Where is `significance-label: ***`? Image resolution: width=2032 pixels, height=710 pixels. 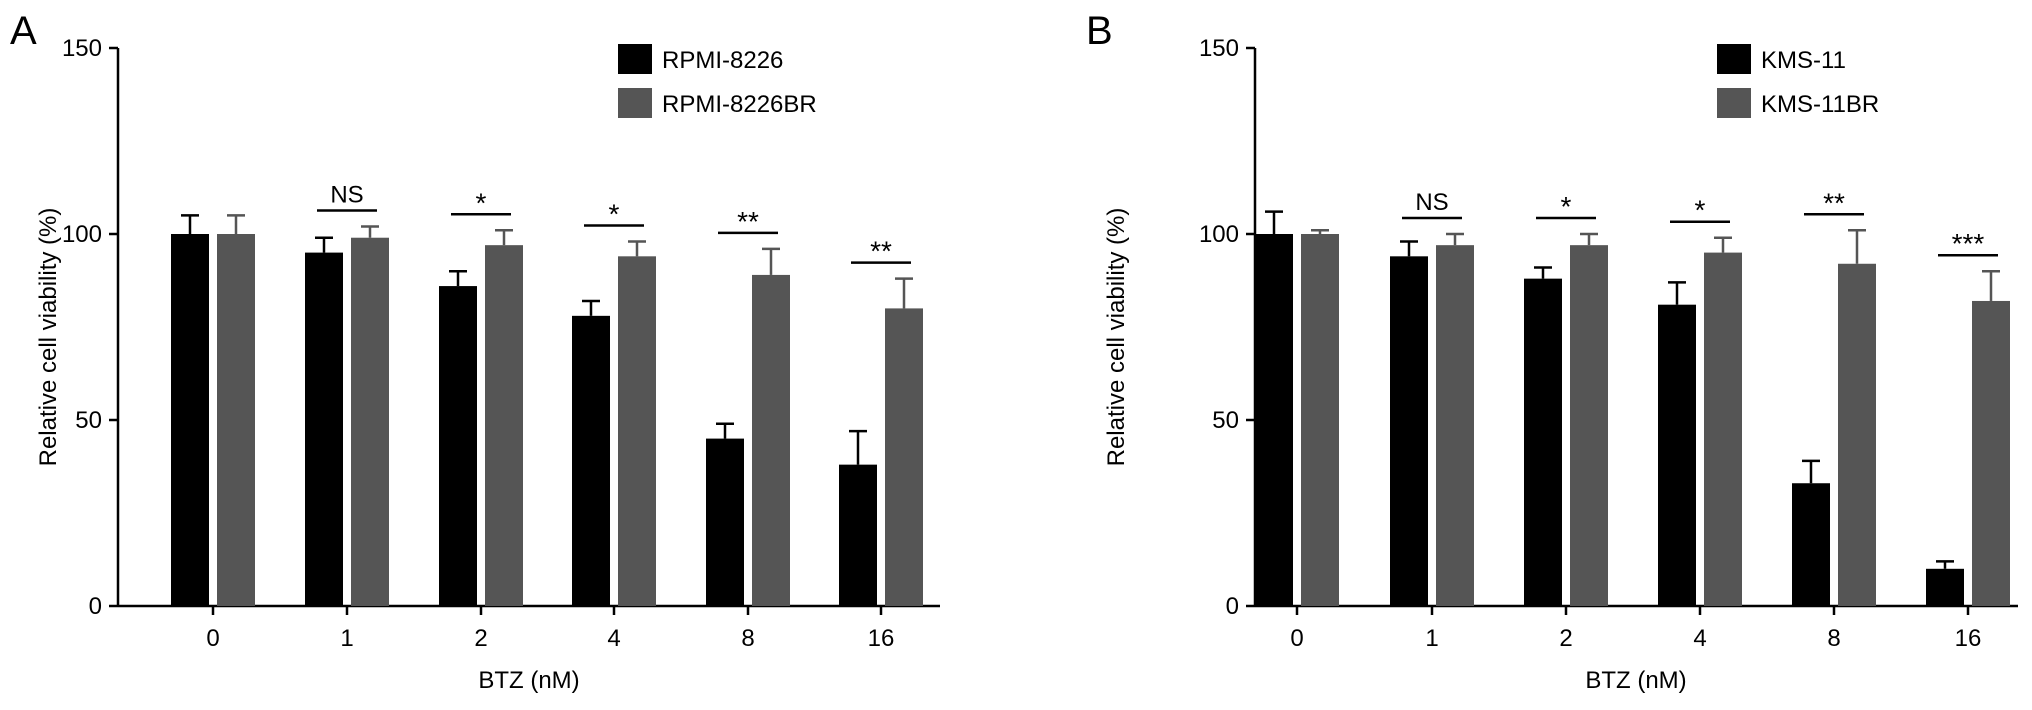 significance-label: *** is located at coordinates (1968, 243).